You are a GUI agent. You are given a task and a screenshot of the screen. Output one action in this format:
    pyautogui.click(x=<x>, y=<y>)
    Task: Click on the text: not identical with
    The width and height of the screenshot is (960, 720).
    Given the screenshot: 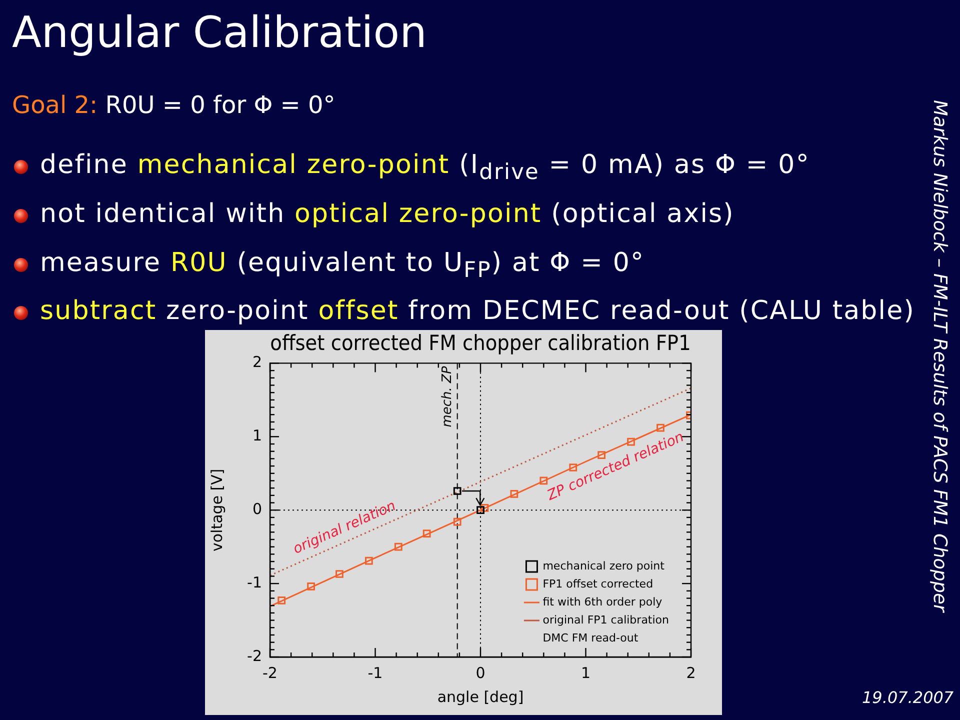 What is the action you would take?
    pyautogui.click(x=163, y=214)
    